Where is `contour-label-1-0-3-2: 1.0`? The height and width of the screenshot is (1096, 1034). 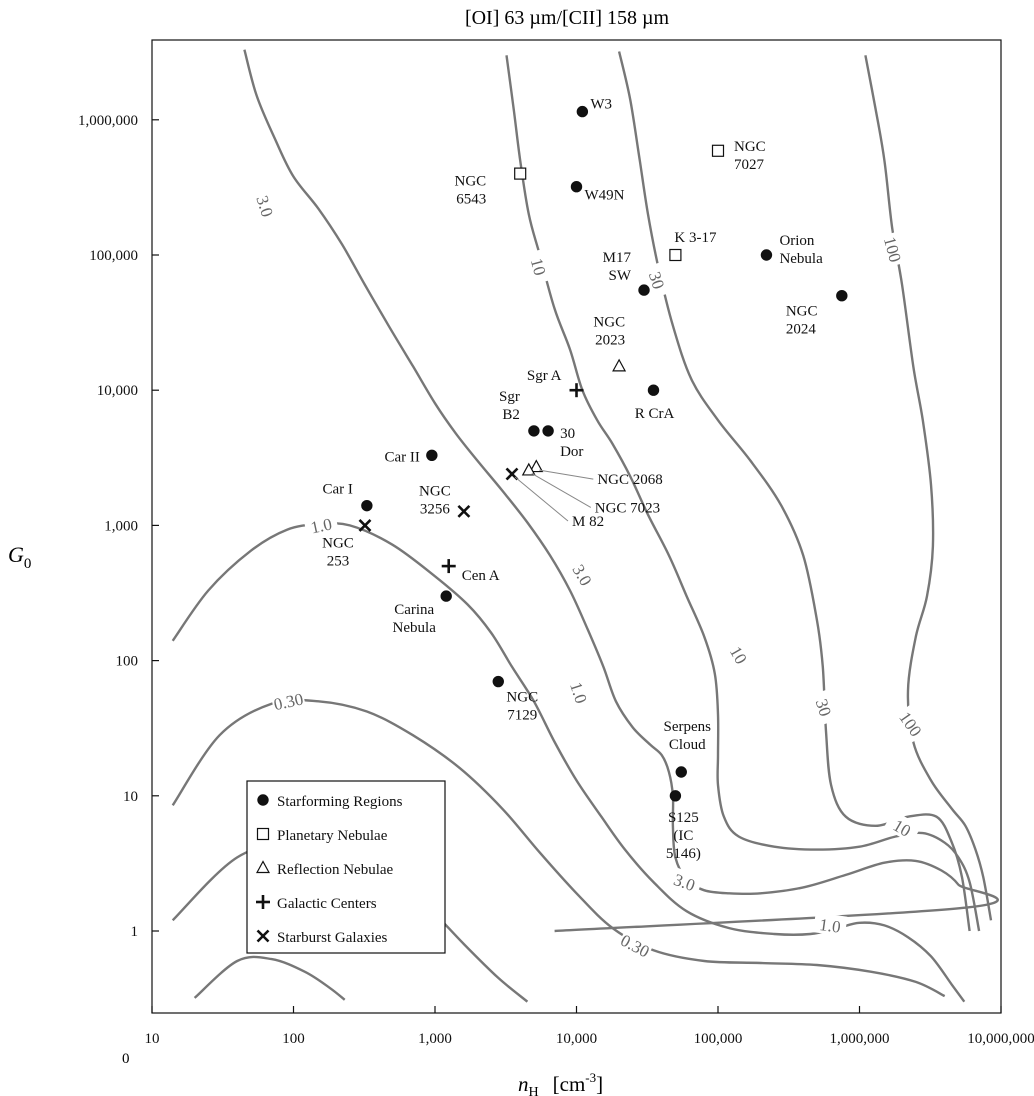 contour-label-1-0-3-2: 1.0 is located at coordinates (830, 926).